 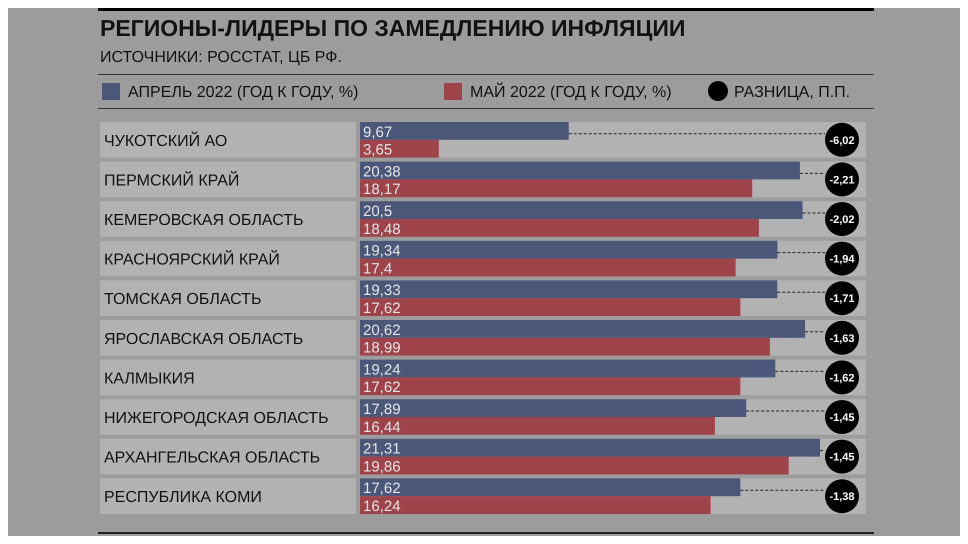 What do you see at coordinates (166, 140) in the screenshot?
I see `y-tick-label: ЧУКОТСКИЙ АО` at bounding box center [166, 140].